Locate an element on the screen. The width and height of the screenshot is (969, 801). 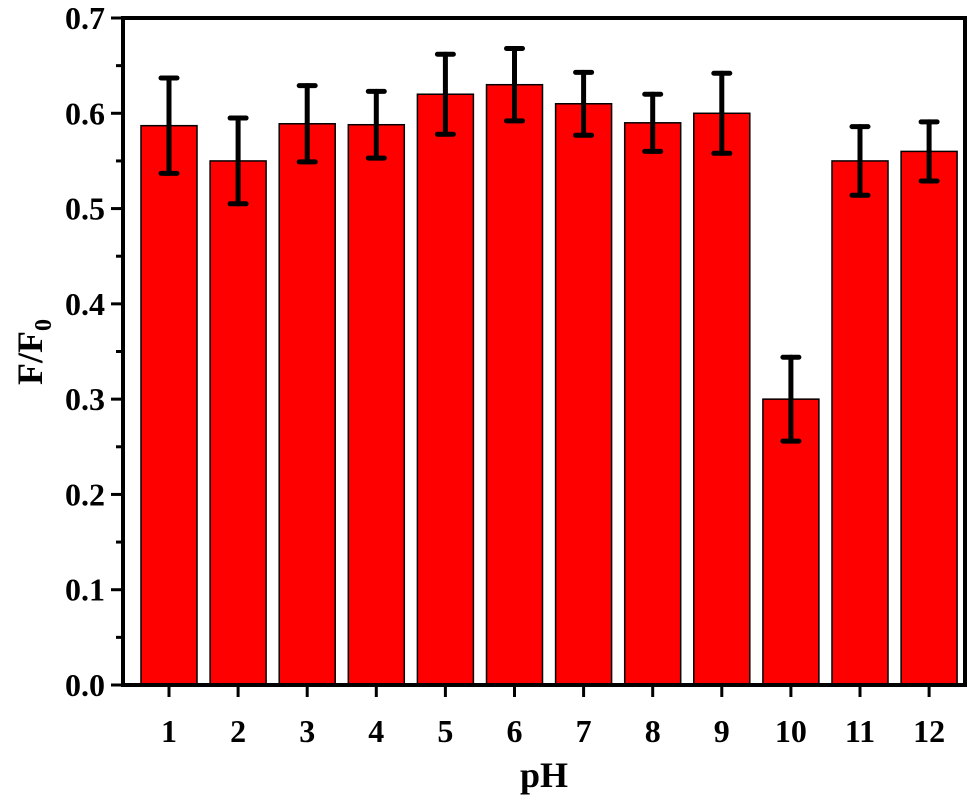
y-axis-title: F/F0 is located at coordinates (33, 352).